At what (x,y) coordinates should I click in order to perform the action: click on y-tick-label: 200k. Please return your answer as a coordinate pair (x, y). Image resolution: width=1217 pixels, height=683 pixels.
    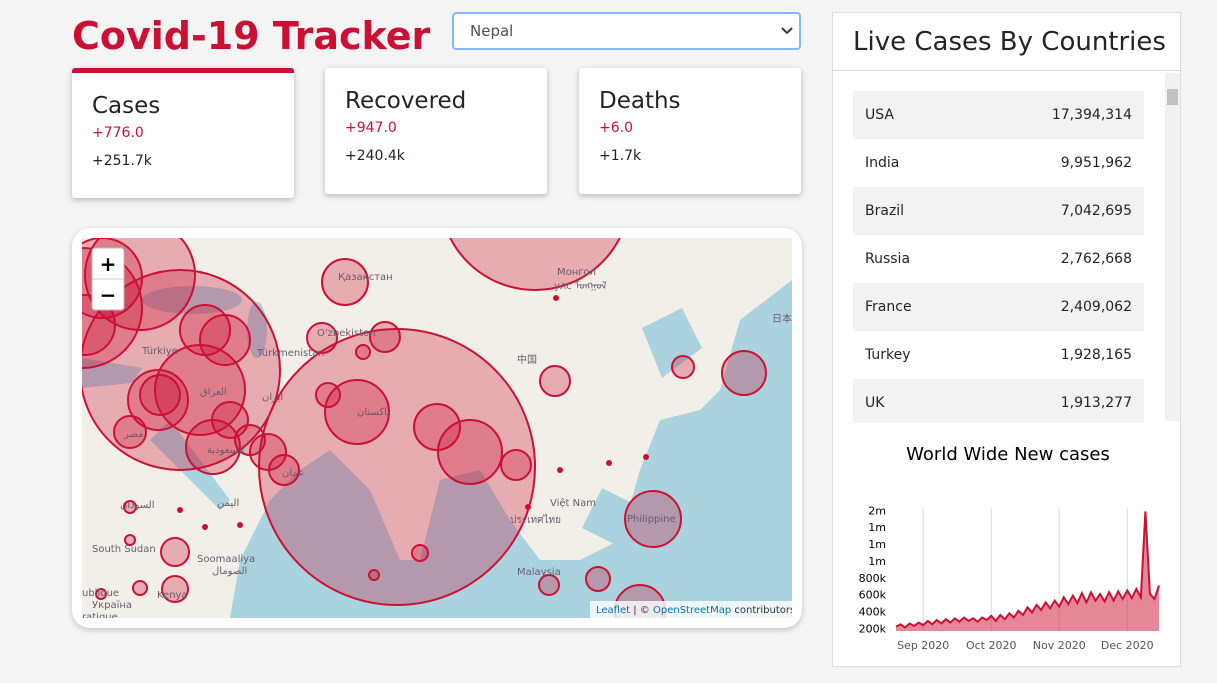
    Looking at the image, I should click on (873, 628).